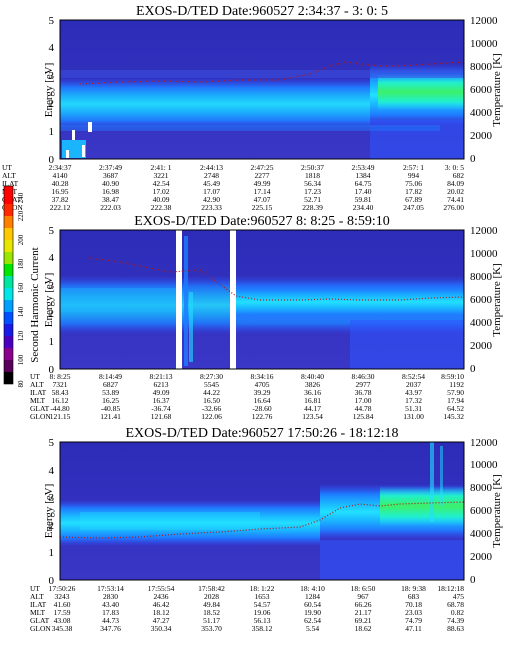 Image resolution: width=505 pixels, height=649 pixels. What do you see at coordinates (62, 628) in the screenshot?
I see `panel-3-cell: 345.38` at bounding box center [62, 628].